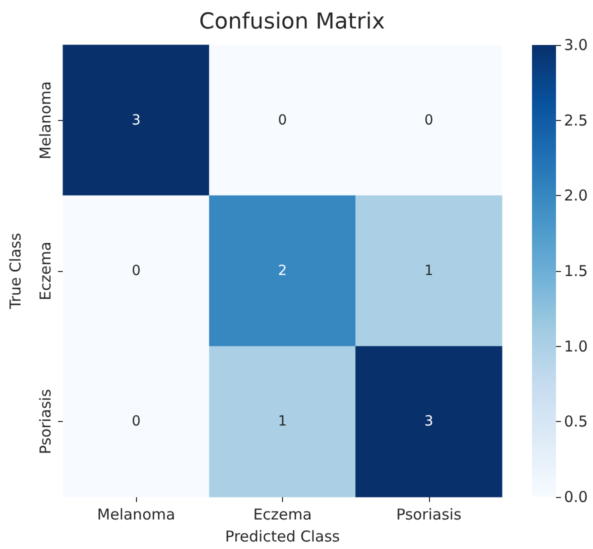 The width and height of the screenshot is (593, 549). What do you see at coordinates (282, 271) in the screenshot?
I see `data-label: 2` at bounding box center [282, 271].